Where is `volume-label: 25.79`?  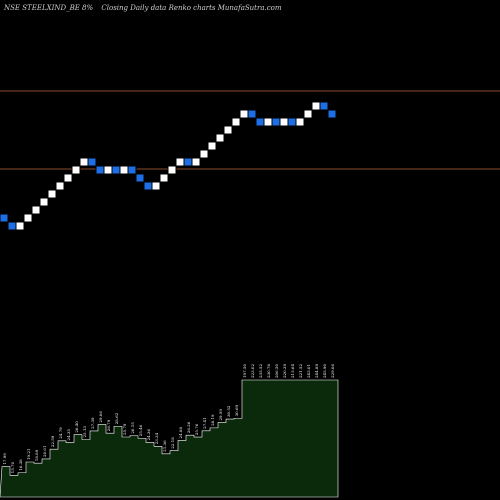
volume-label: 25.79 is located at coordinates (124, 429).